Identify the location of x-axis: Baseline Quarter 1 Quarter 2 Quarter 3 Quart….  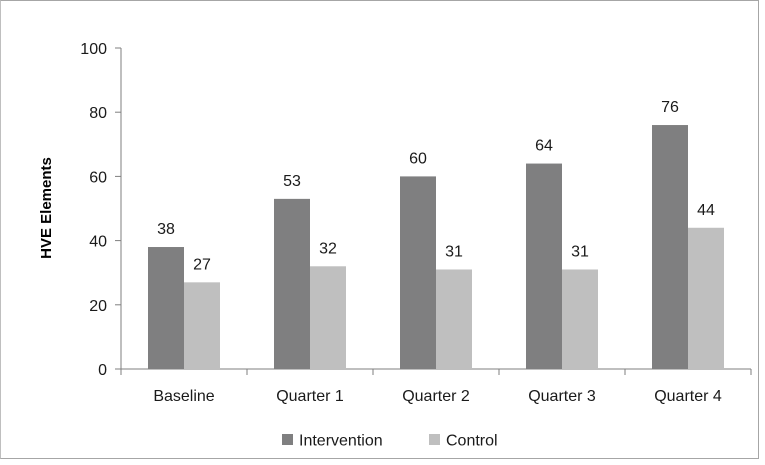
(436, 386).